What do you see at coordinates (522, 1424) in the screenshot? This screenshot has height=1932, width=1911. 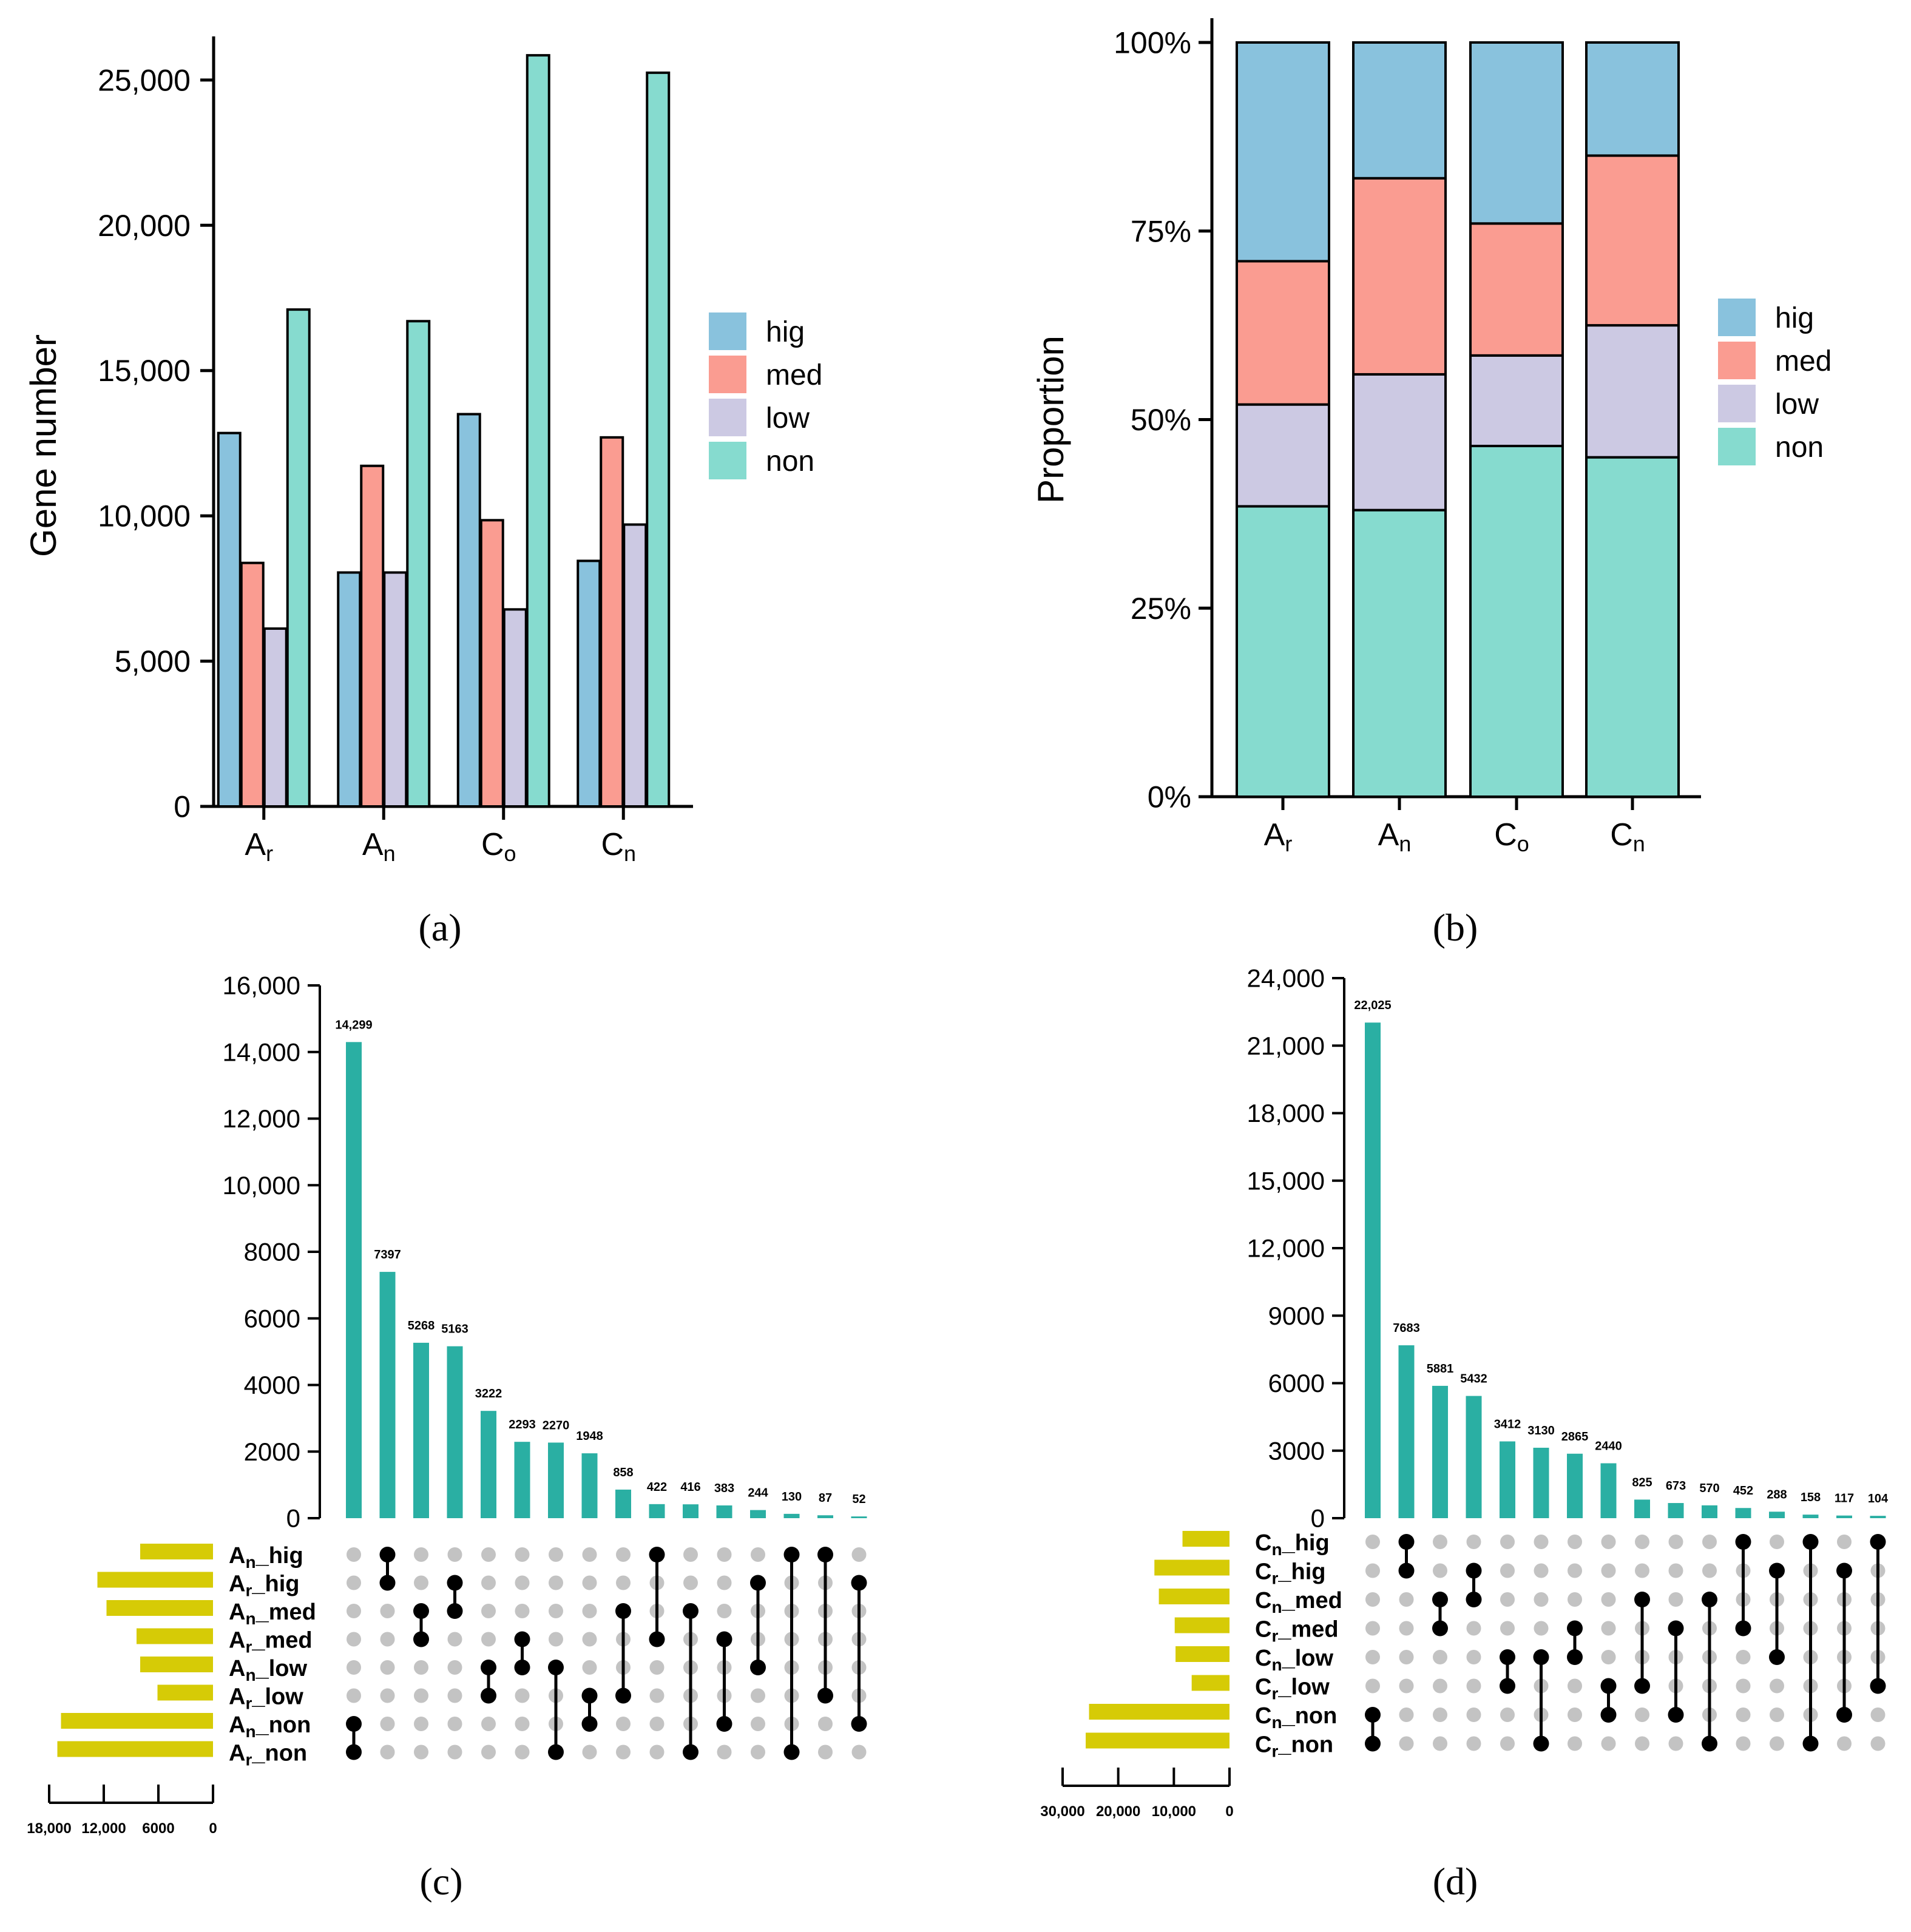 I see `bar-value-label: 2293` at bounding box center [522, 1424].